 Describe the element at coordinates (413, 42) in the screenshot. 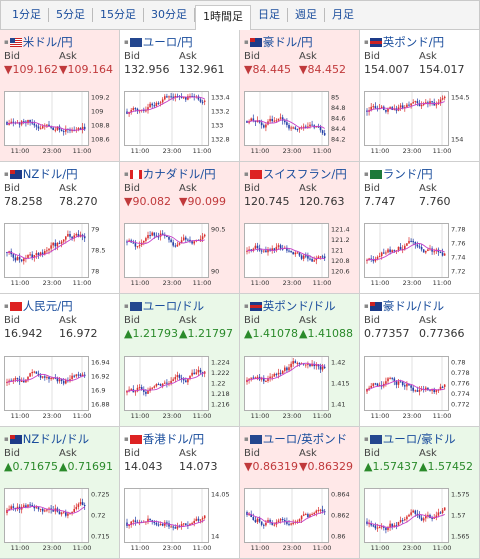

I see `pair-link: 英ポンド/円` at that location.